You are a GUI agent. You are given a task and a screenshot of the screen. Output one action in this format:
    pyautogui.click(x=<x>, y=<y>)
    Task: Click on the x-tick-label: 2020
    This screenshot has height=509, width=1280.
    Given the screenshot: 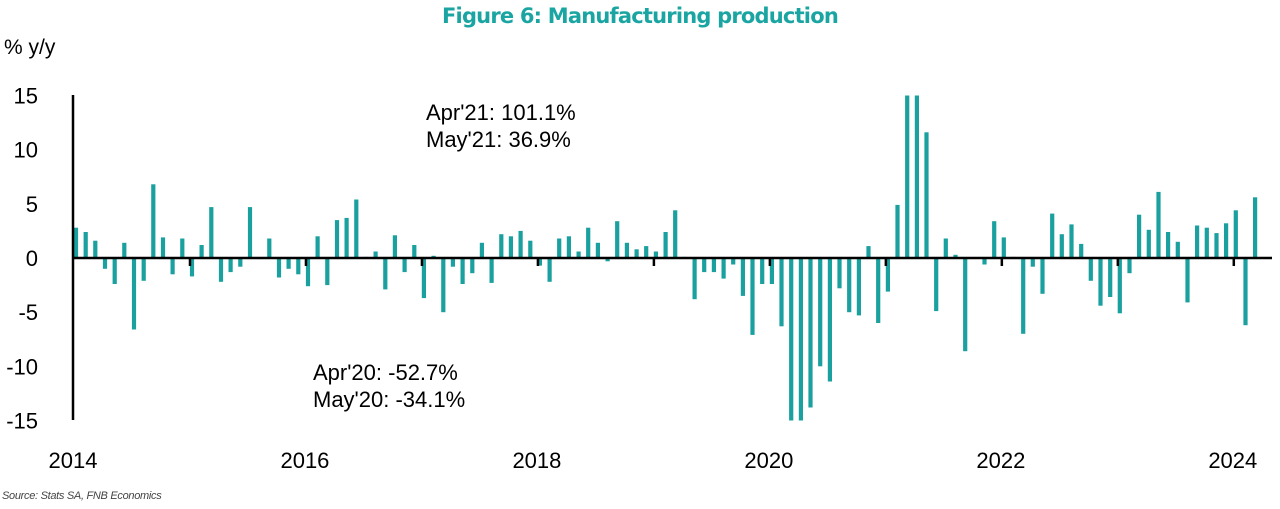 What is the action you would take?
    pyautogui.click(x=768, y=460)
    